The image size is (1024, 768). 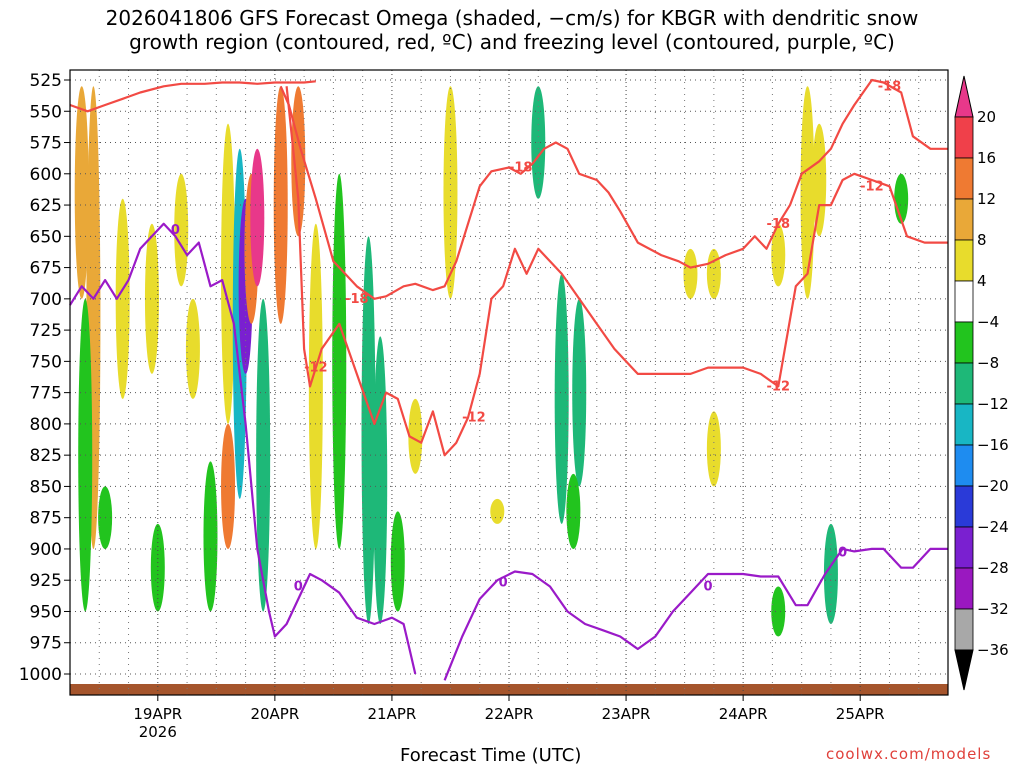 I want to click on y-tick-label: 825, so click(x=46, y=456).